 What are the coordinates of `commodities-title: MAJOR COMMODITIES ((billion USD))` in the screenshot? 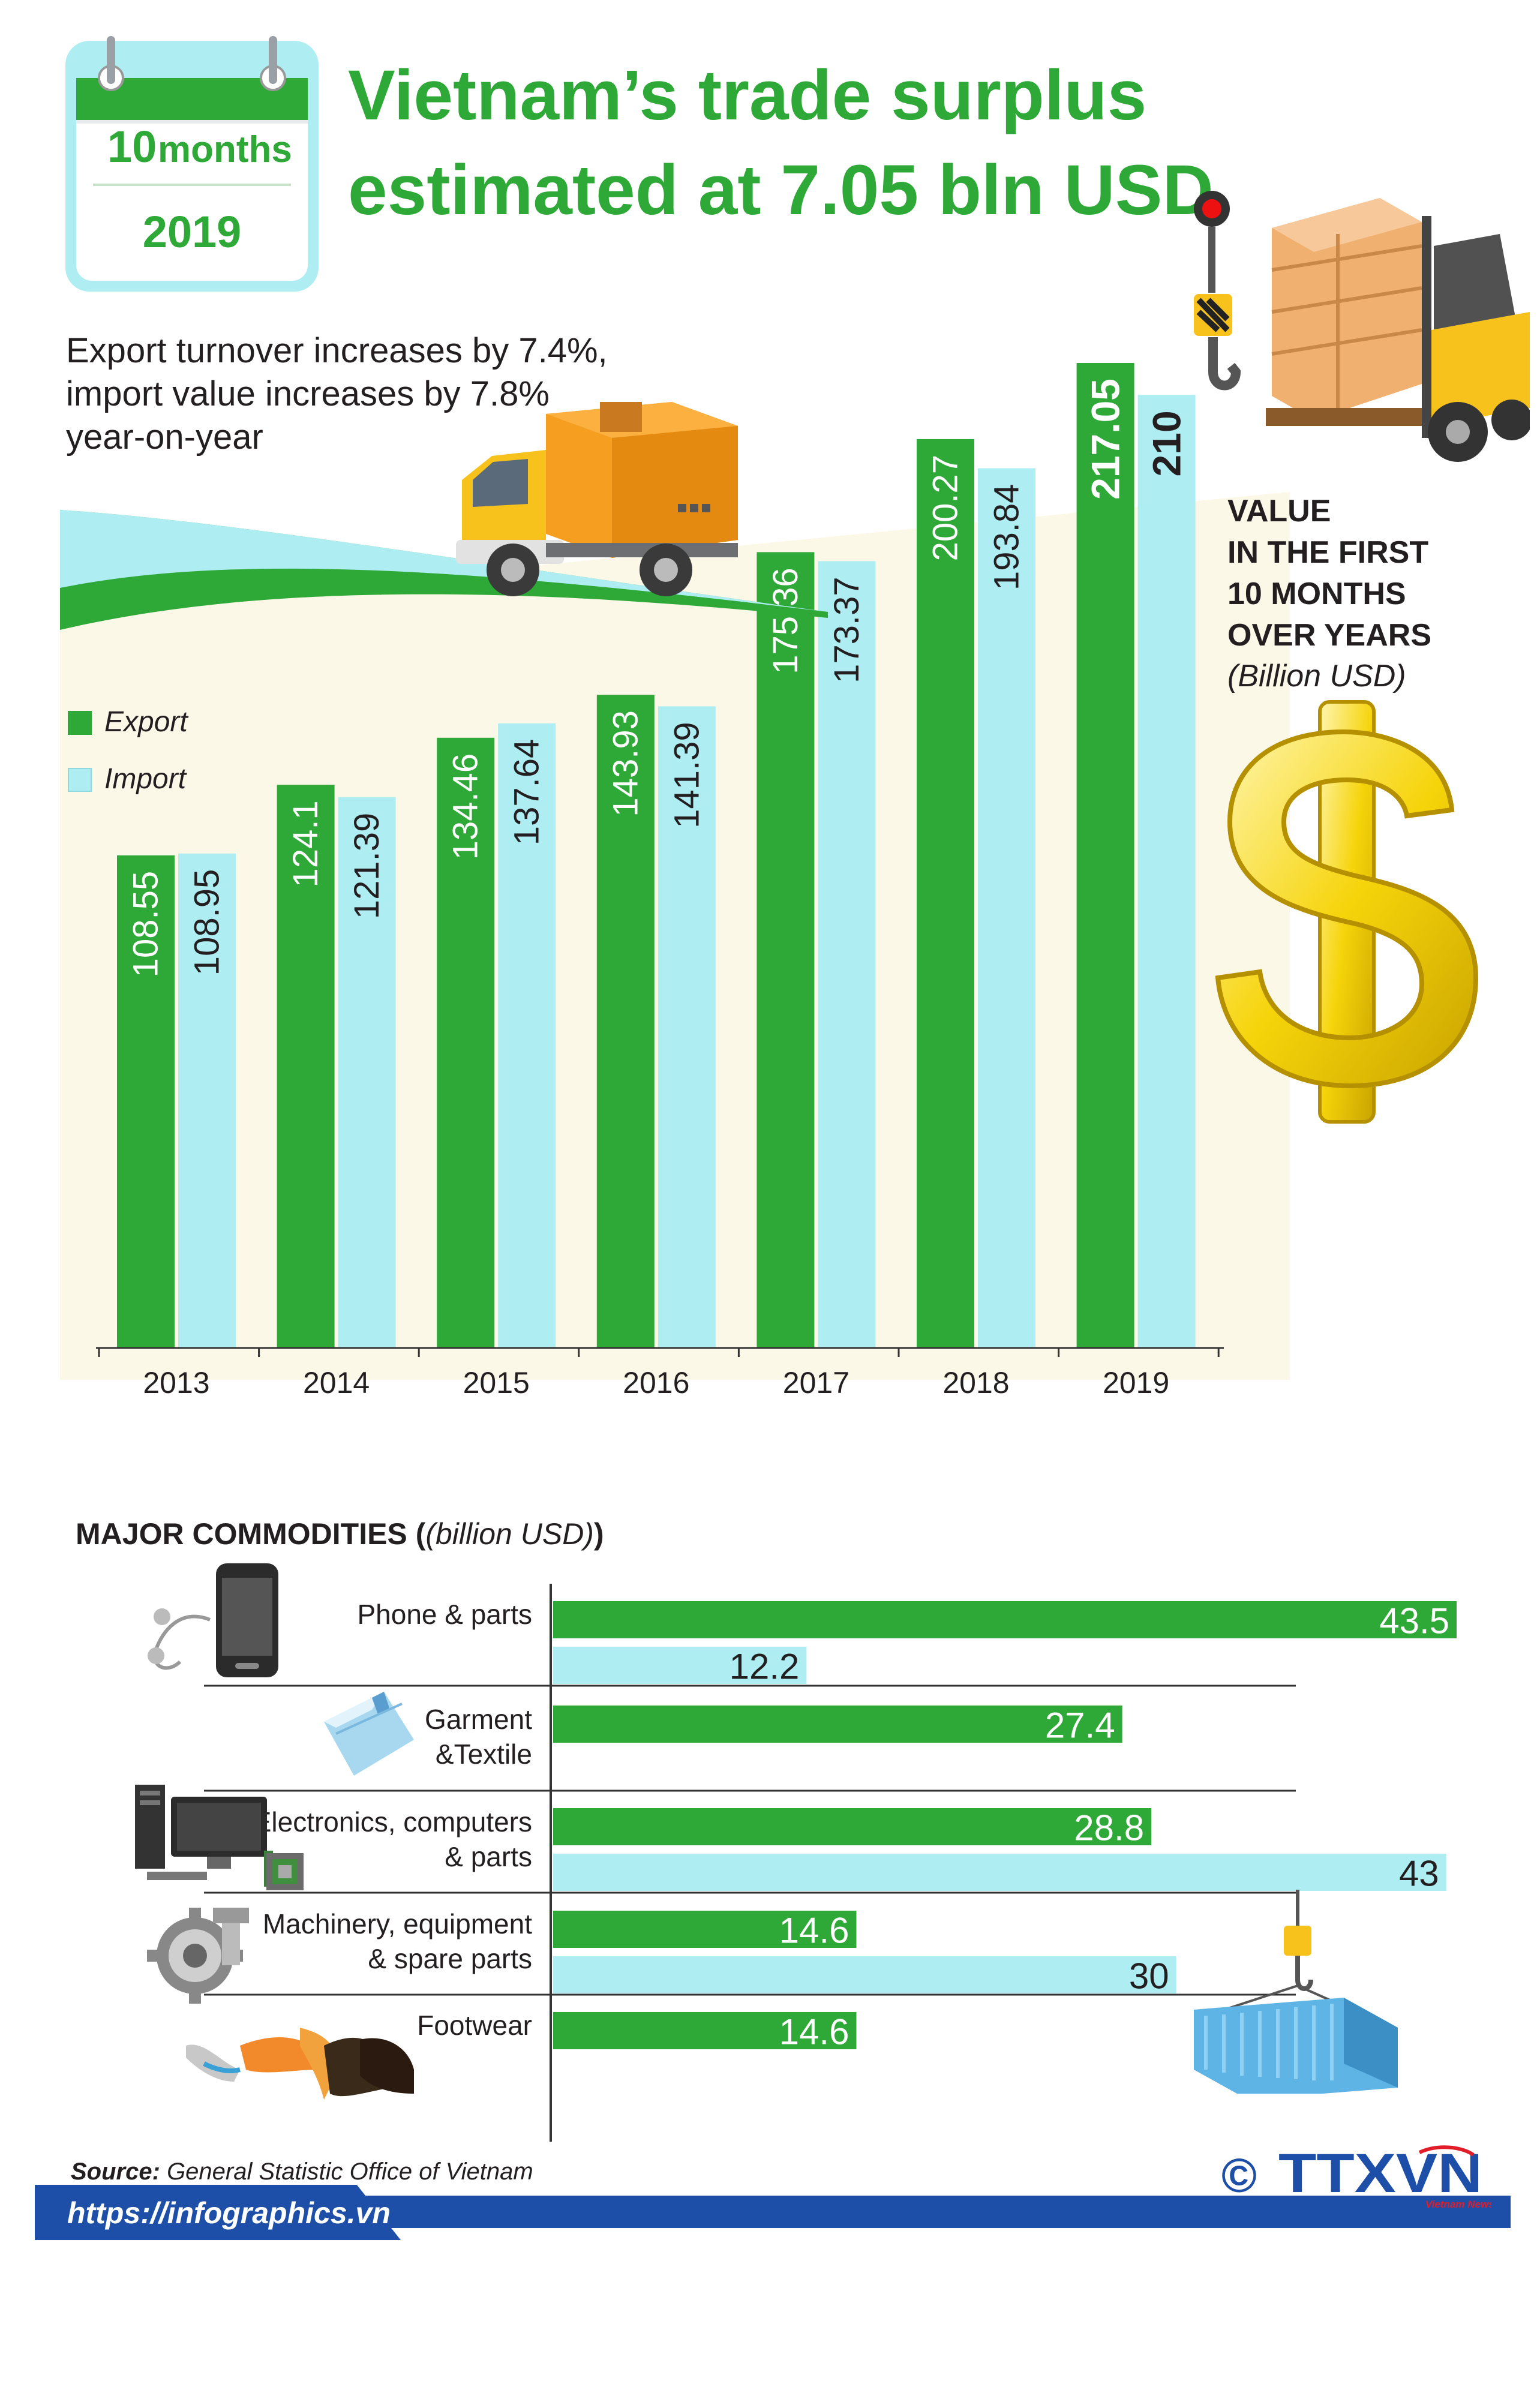 It's located at (340, 1534).